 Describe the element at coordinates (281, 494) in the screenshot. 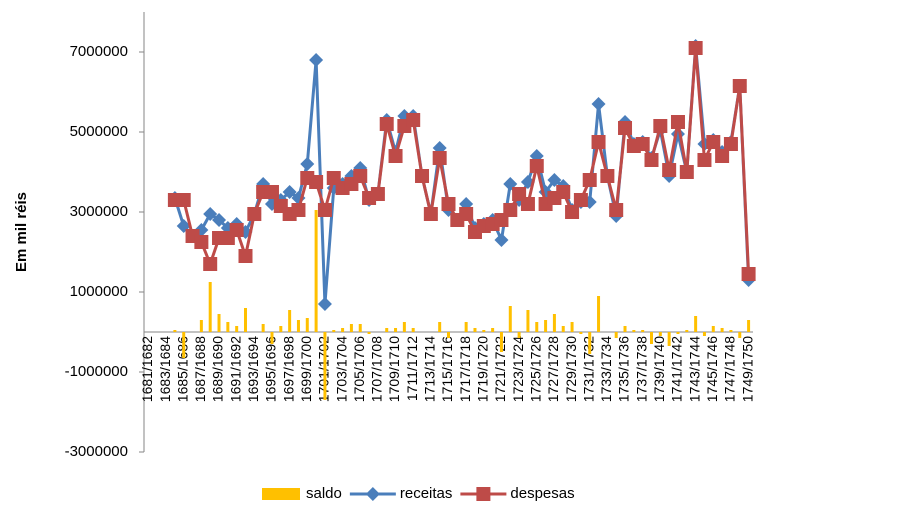

I see `legend-swatch` at that location.